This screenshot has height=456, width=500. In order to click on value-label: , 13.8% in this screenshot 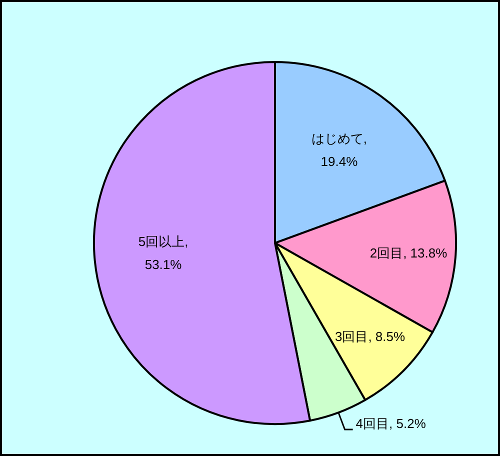, I will do `click(425, 252)`.